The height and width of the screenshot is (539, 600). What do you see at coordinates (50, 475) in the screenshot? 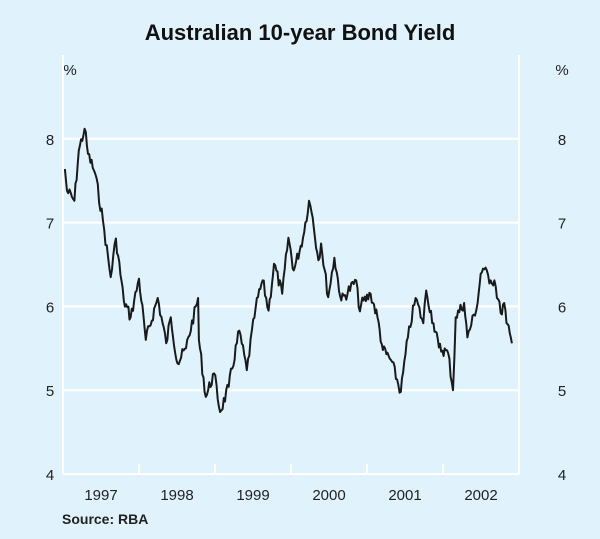
I see `y-tick-label-left: 4` at bounding box center [50, 475].